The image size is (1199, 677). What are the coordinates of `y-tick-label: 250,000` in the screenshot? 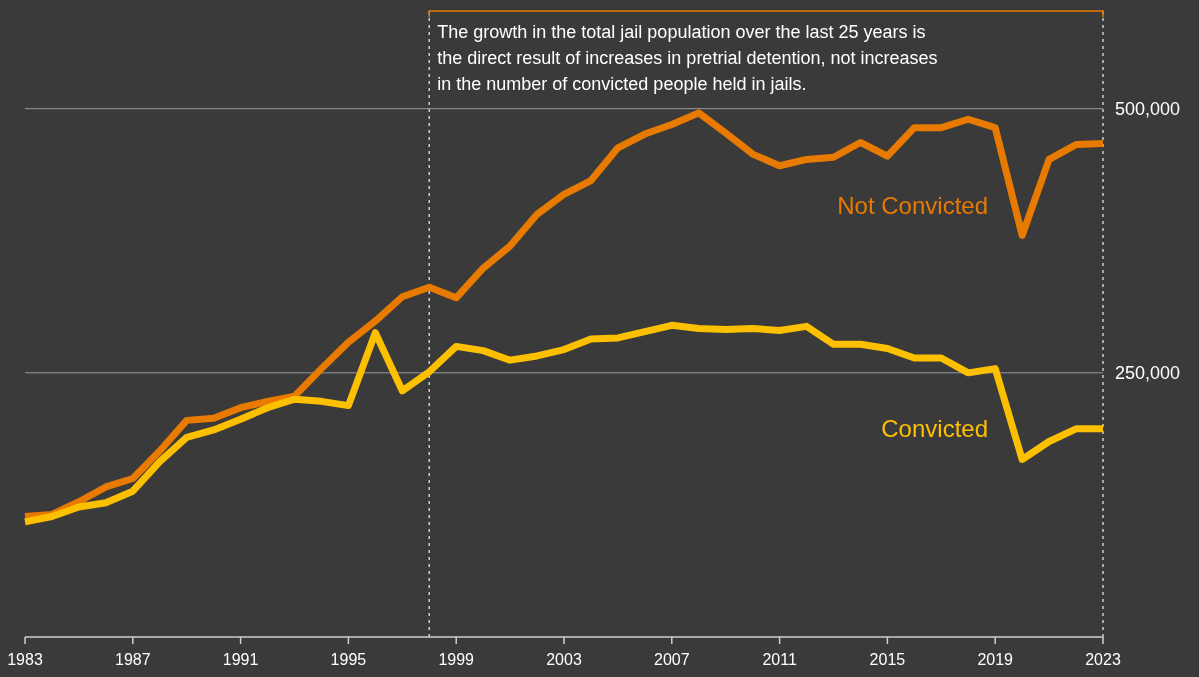 It's located at (1148, 373).